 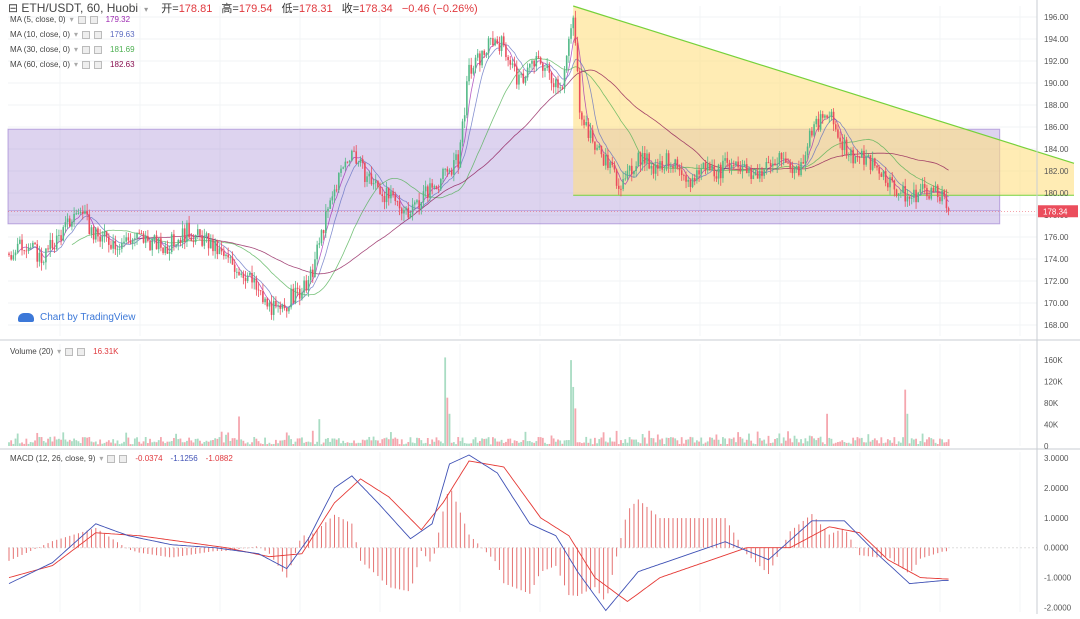 I want to click on tradingview-watermark: Chart by TradingView, so click(x=76, y=317).